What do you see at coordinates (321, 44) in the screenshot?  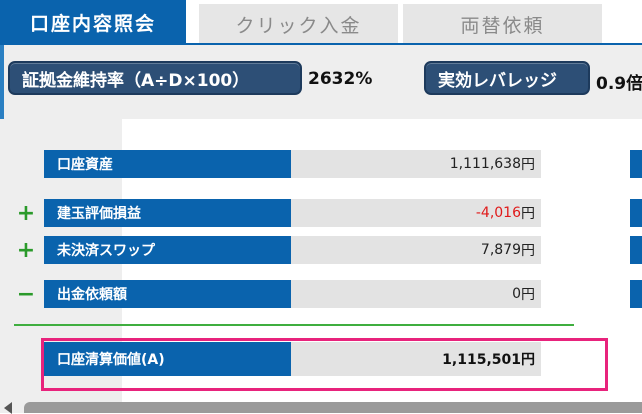 I see `tab-underline` at bounding box center [321, 44].